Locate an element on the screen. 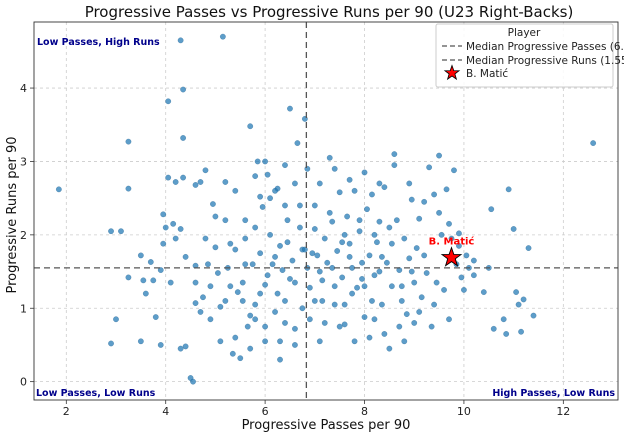 This screenshot has height=436, width=624. highlight-player-label: B. Matić is located at coordinates (452, 242).